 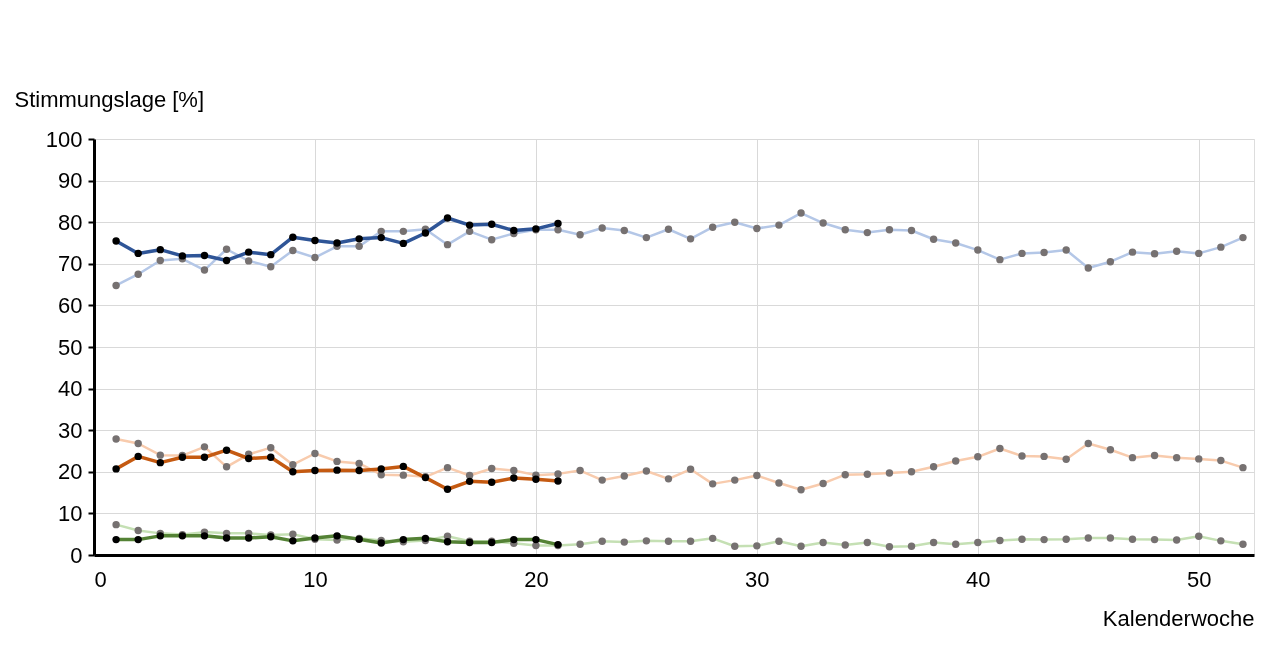 I want to click on x-tick-label: 0, so click(x=100, y=579).